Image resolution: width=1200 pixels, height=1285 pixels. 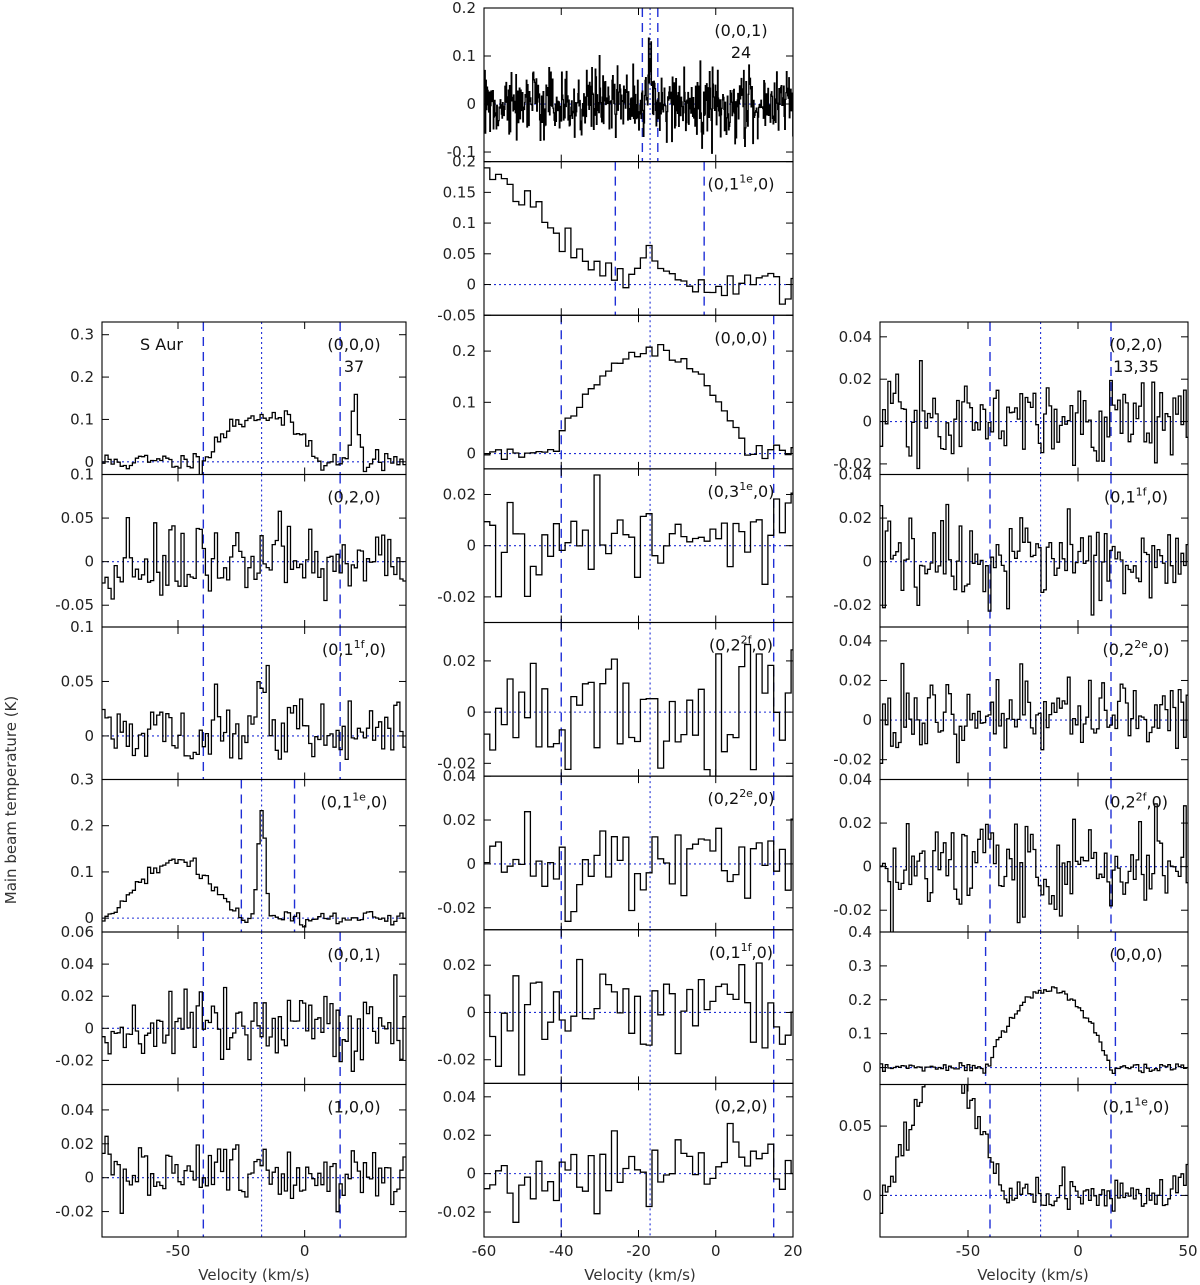 What do you see at coordinates (161, 344) in the screenshot?
I see `star-name-label: S Aur` at bounding box center [161, 344].